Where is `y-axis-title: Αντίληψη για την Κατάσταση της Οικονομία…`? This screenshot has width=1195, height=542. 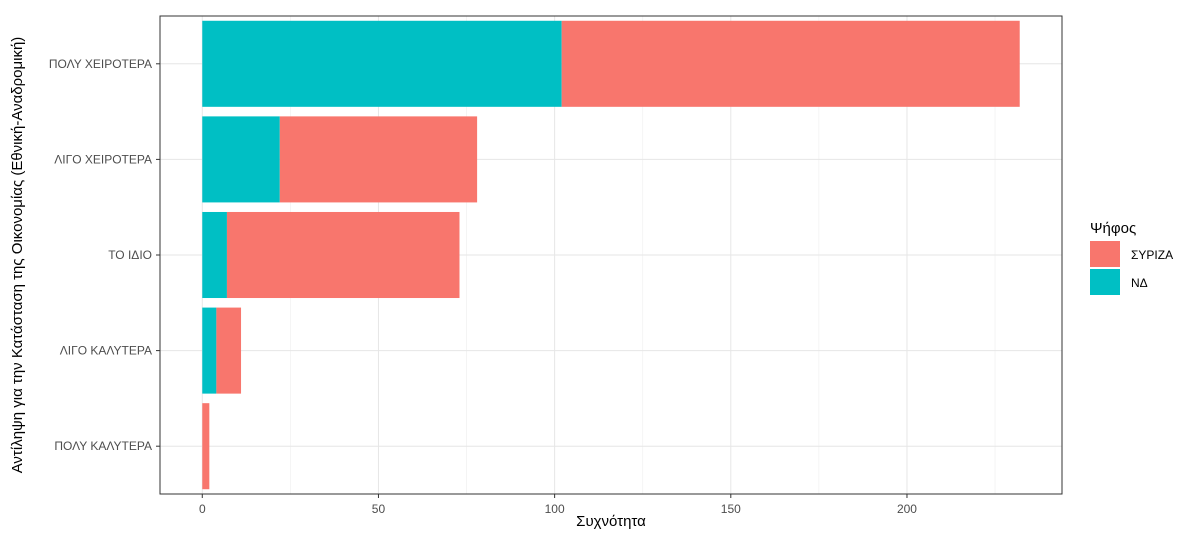
y-axis-title: Αντίληψη για την Κατάσταση της Οικονομία… is located at coordinates (17, 255).